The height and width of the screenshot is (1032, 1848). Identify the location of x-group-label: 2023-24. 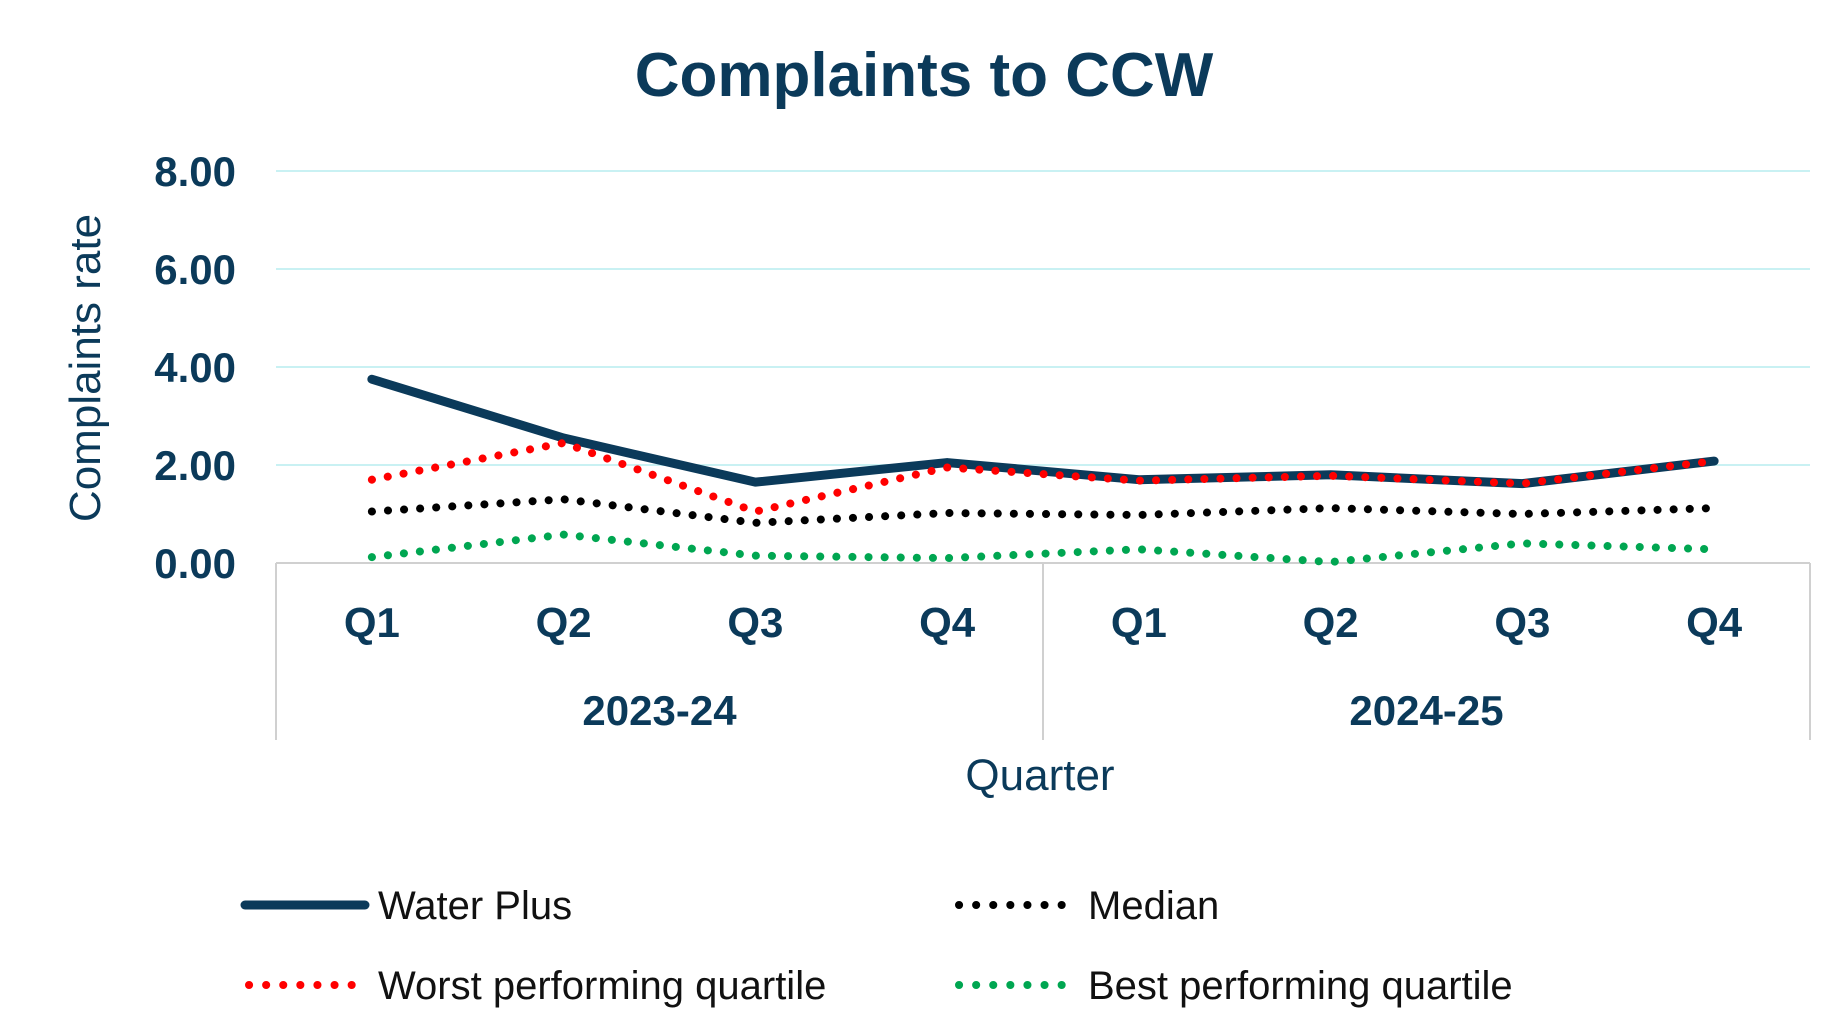
(659, 710).